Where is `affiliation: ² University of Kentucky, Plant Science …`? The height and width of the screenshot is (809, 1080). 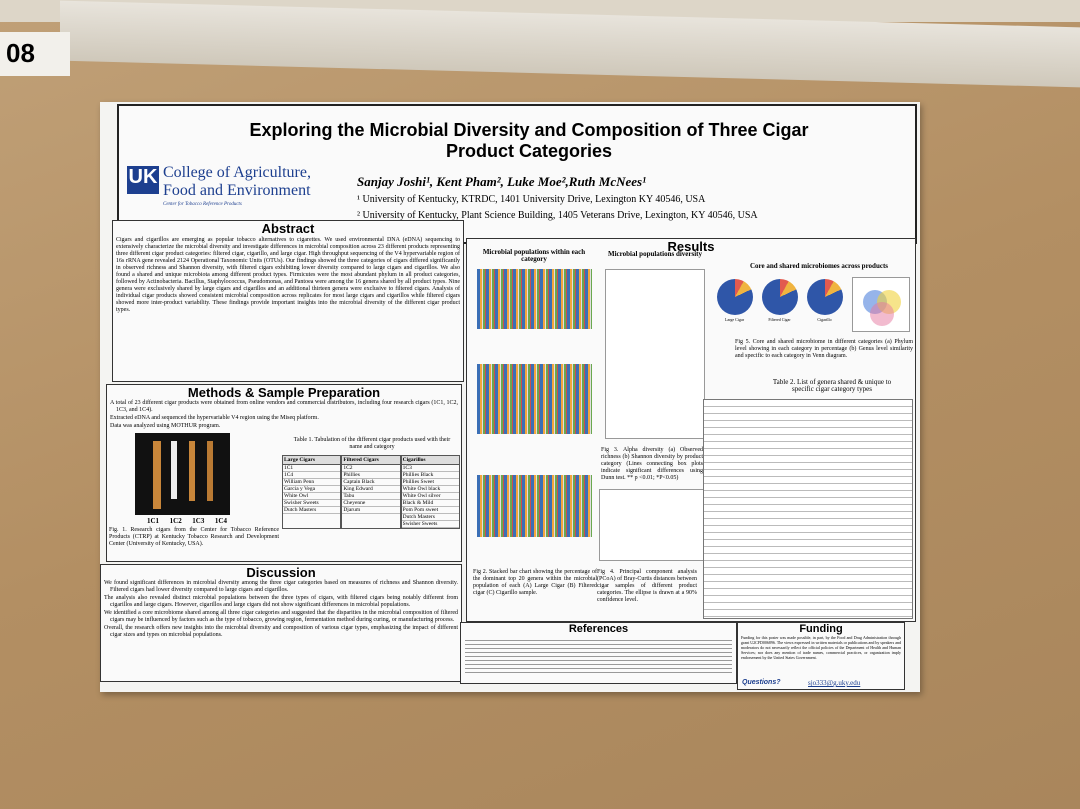 affiliation: ² University of Kentucky, Plant Science … is located at coordinates (557, 215).